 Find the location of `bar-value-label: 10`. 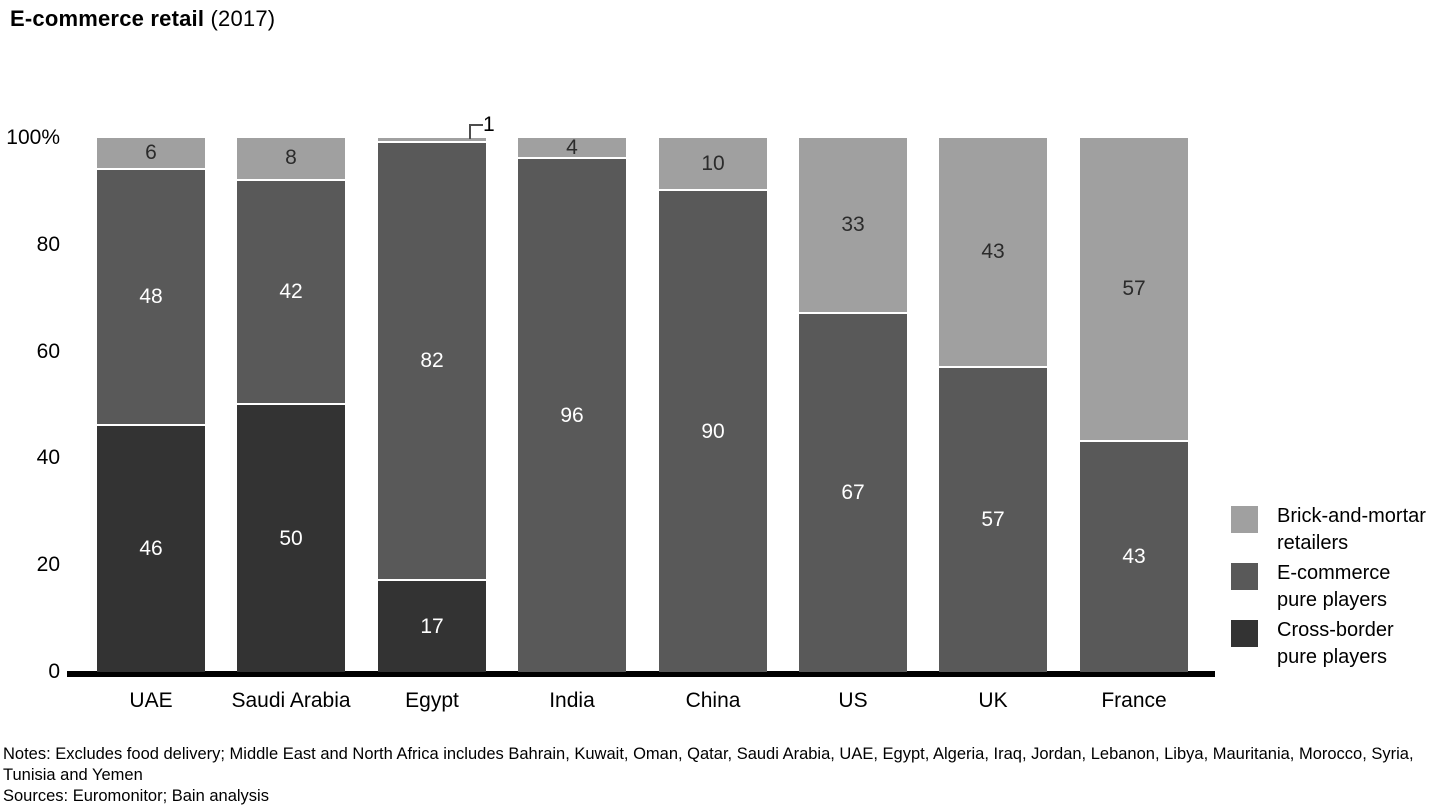

bar-value-label: 10 is located at coordinates (713, 163).